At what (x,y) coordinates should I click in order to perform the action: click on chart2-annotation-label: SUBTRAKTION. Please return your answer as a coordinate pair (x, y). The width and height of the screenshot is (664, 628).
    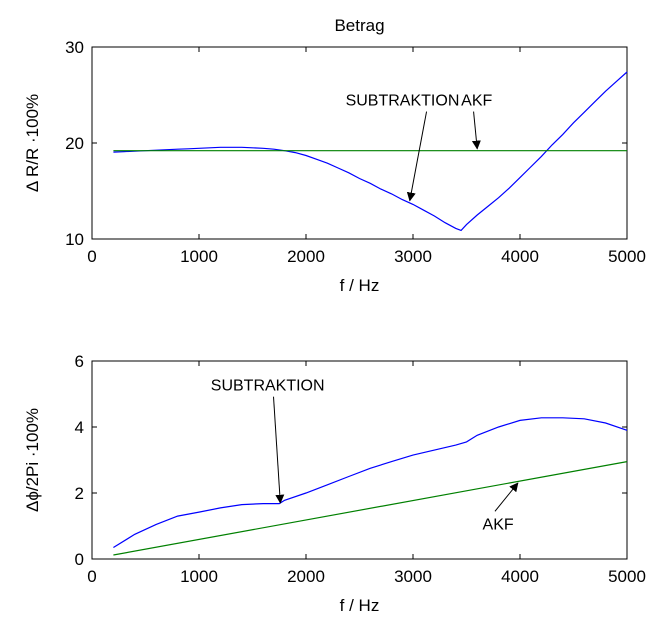
    Looking at the image, I should click on (268, 386).